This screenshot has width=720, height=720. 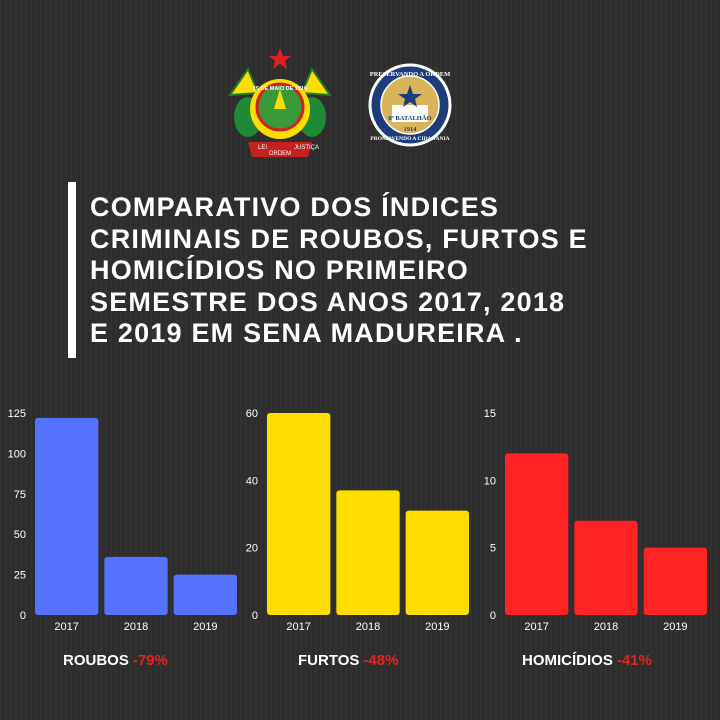 I want to click on logo-left-top-text: 15 DE MAIO DE 1916, so click(x=280, y=89).